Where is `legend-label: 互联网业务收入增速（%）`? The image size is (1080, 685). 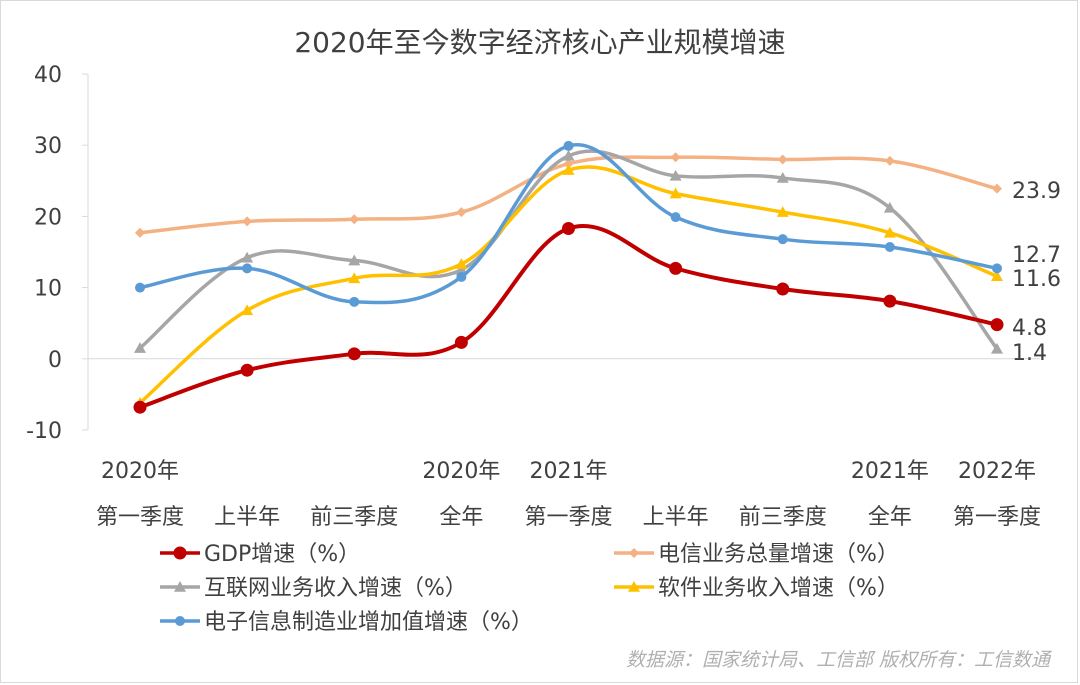 legend-label: 互联网业务收入增速（%） is located at coordinates (335, 588).